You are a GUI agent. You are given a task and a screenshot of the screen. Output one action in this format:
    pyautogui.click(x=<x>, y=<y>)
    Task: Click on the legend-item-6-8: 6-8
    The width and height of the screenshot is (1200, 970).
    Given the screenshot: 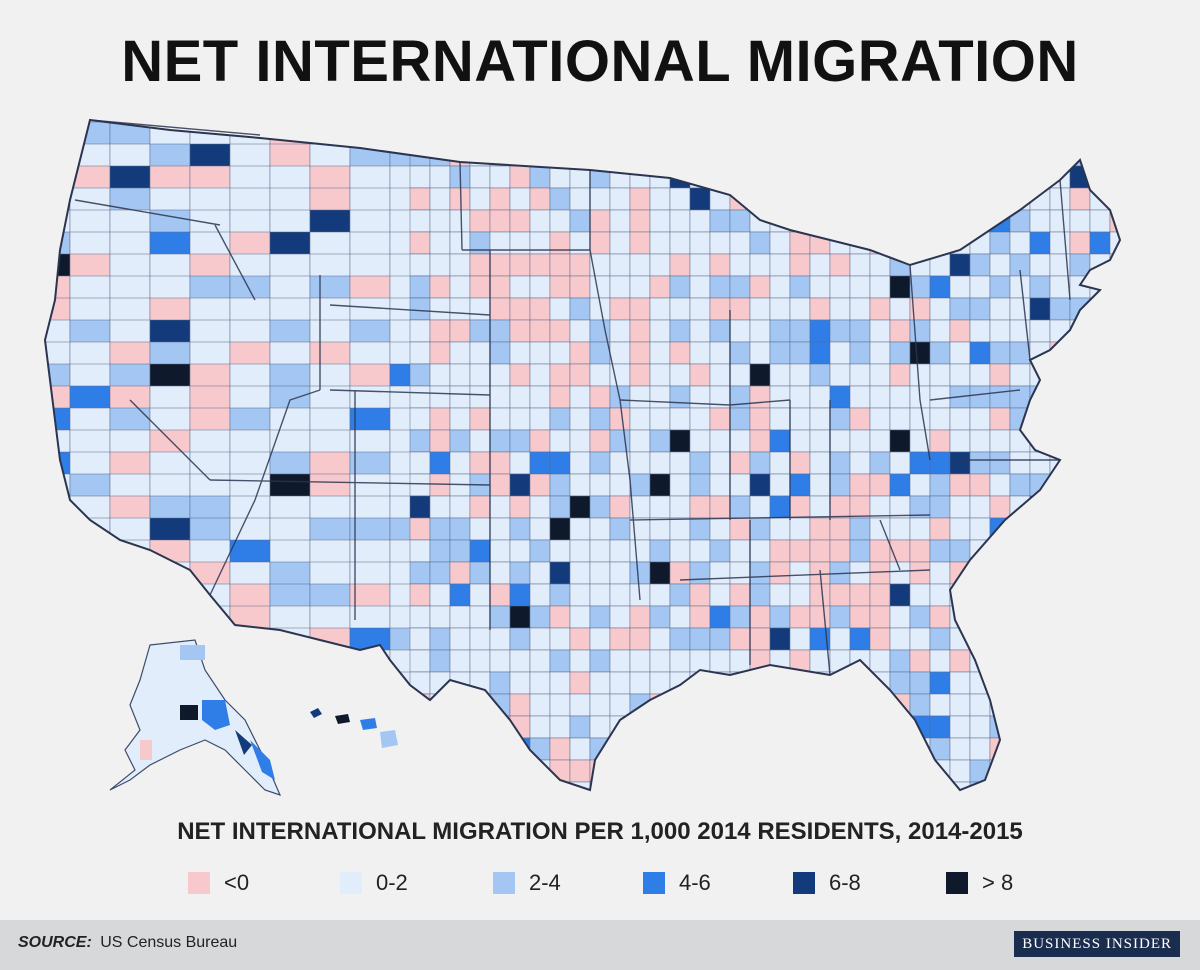 What is the action you would take?
    pyautogui.click(x=827, y=883)
    